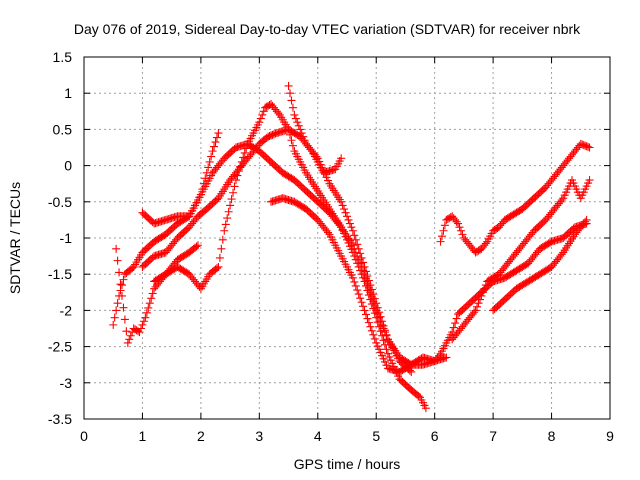  What do you see at coordinates (60, 419) in the screenshot?
I see `y-tick-label: -3.5` at bounding box center [60, 419].